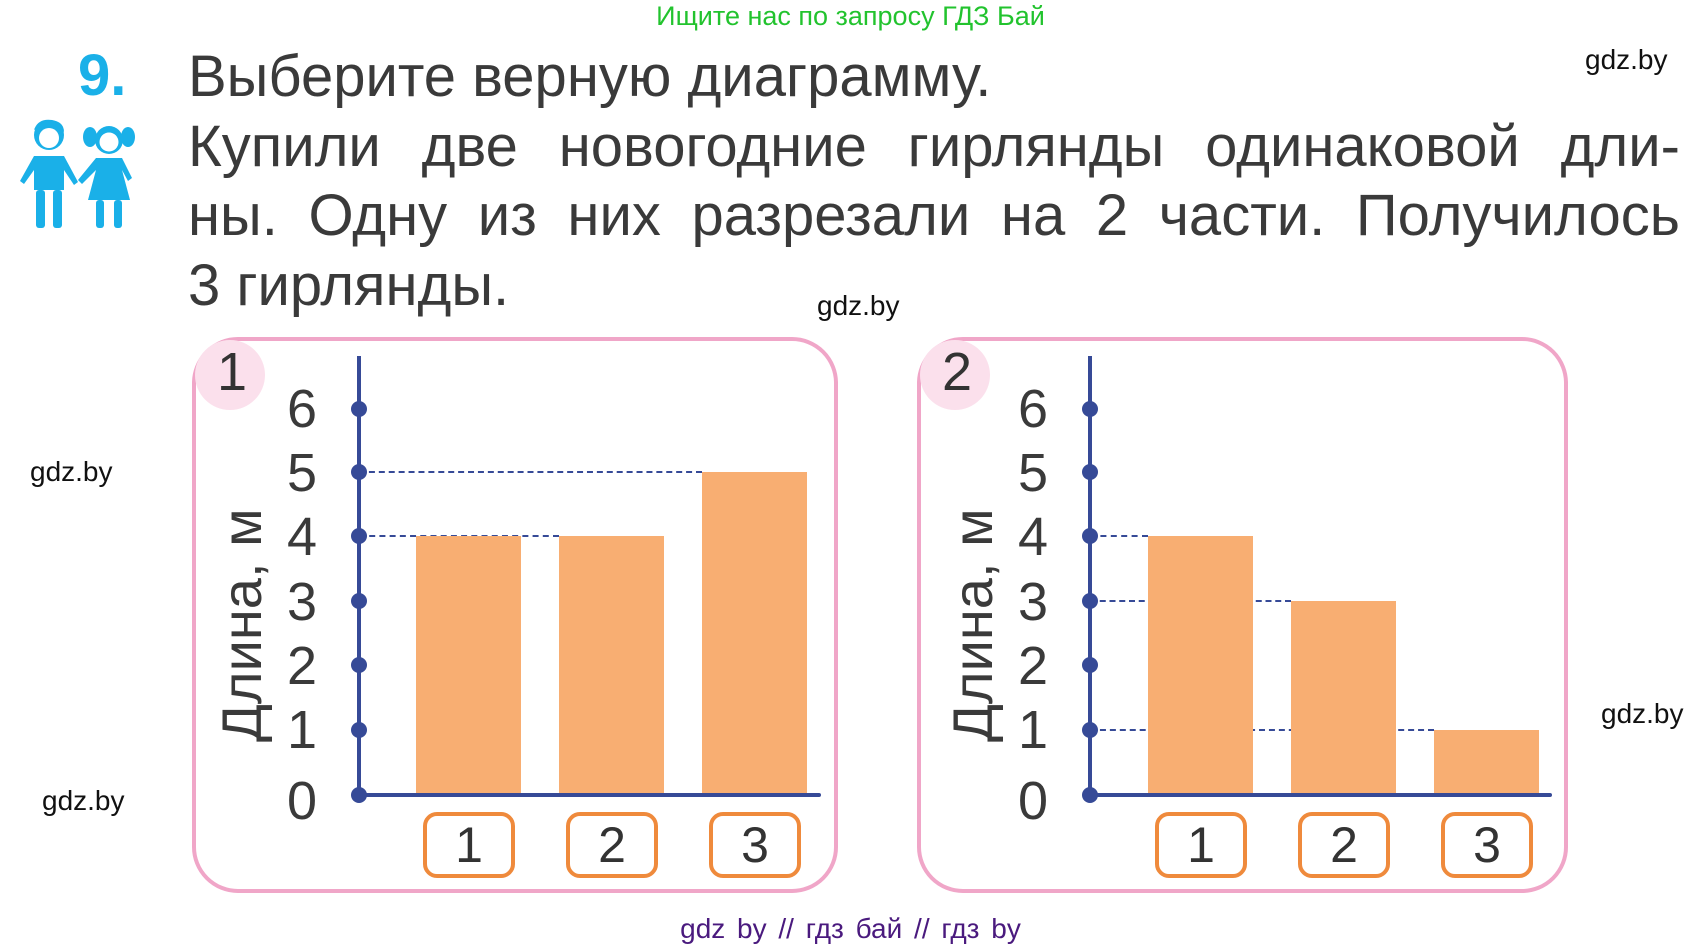 The width and height of the screenshot is (1701, 945). I want to click on chart-2-y-axis-title: Длина, м, so click(972, 625).